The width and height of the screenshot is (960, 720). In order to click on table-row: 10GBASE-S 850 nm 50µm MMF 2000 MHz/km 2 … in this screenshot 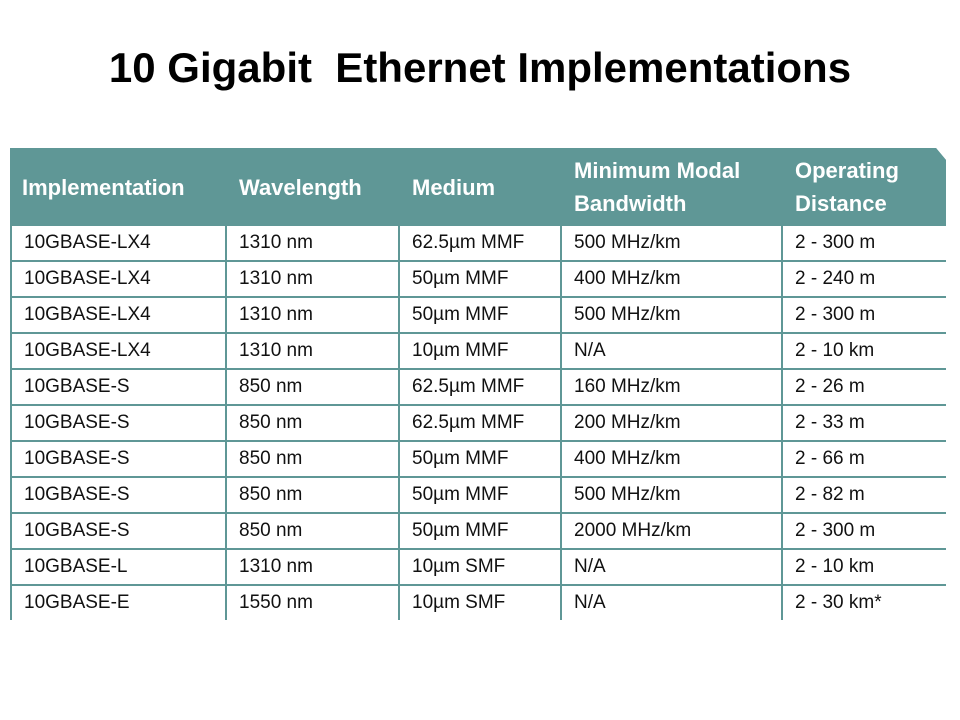, I will do `click(478, 532)`.